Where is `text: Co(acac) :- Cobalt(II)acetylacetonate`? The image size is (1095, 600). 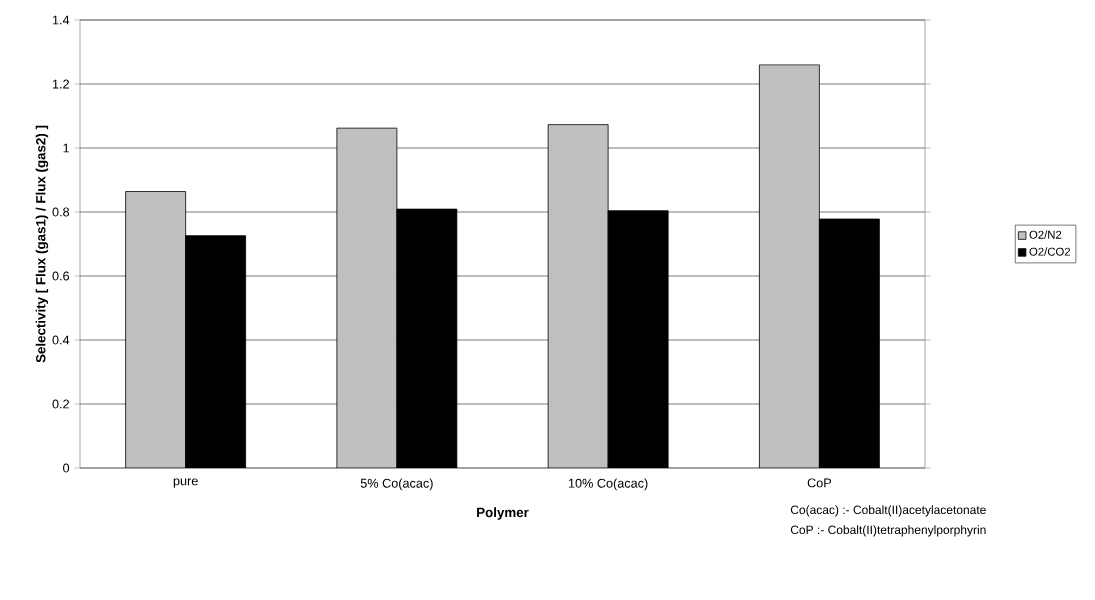 text: Co(acac) :- Cobalt(II)acetylacetonate is located at coordinates (888, 511).